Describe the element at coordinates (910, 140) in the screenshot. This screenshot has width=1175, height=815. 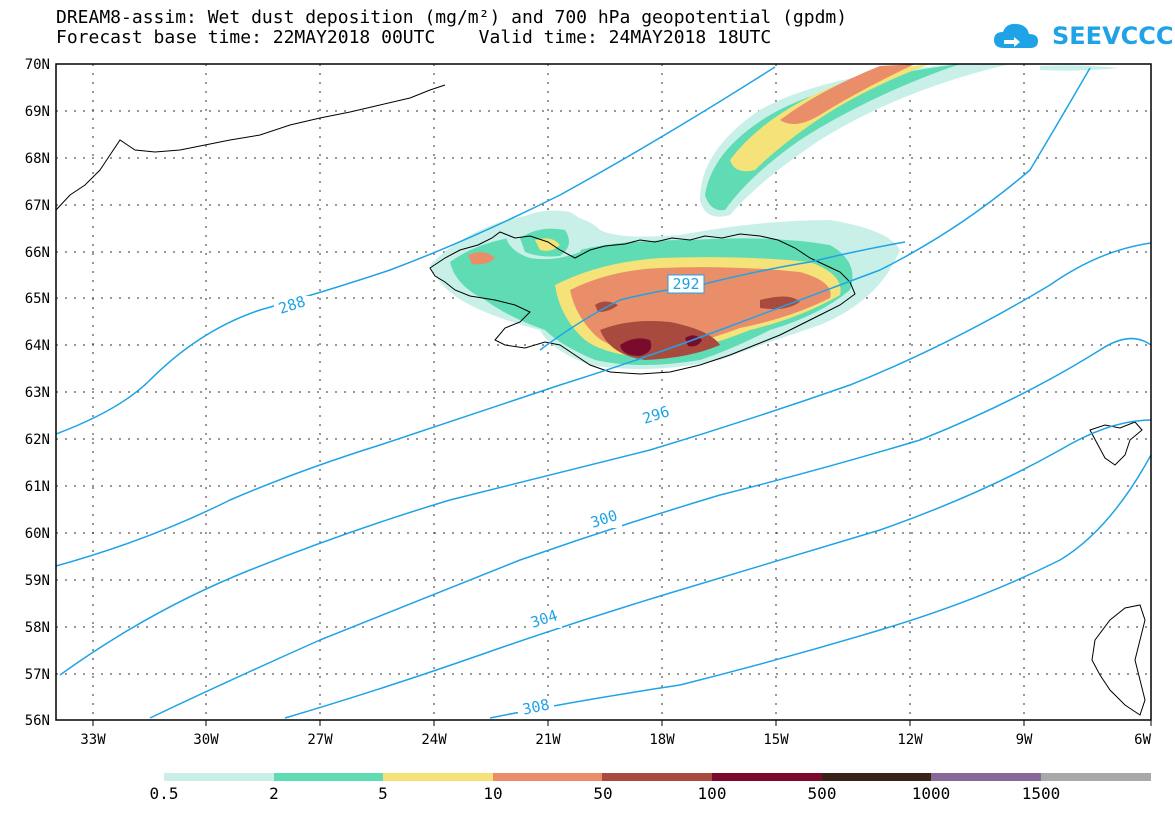
I see `dust-plume-northeast` at that location.